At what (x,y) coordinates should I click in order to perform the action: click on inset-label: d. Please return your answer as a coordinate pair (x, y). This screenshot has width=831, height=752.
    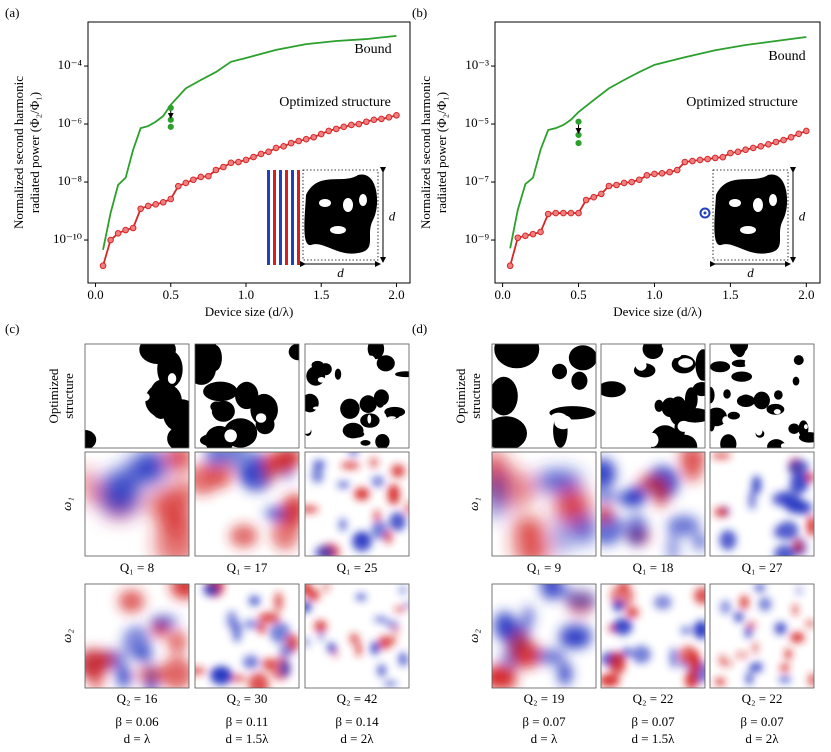
    Looking at the image, I should click on (802, 215).